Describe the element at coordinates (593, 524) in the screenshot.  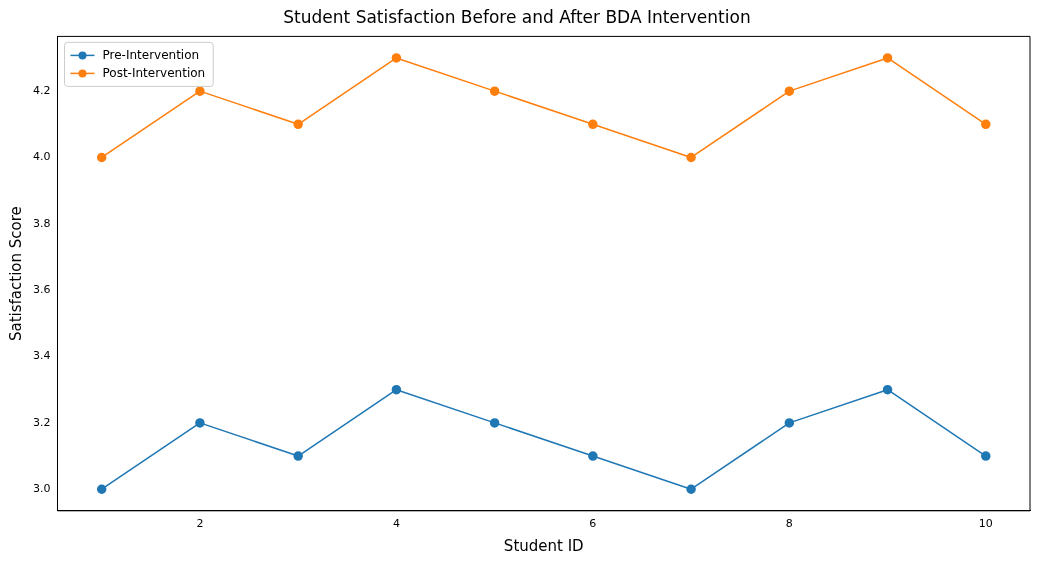
I see `x-tick-label: 6` at that location.